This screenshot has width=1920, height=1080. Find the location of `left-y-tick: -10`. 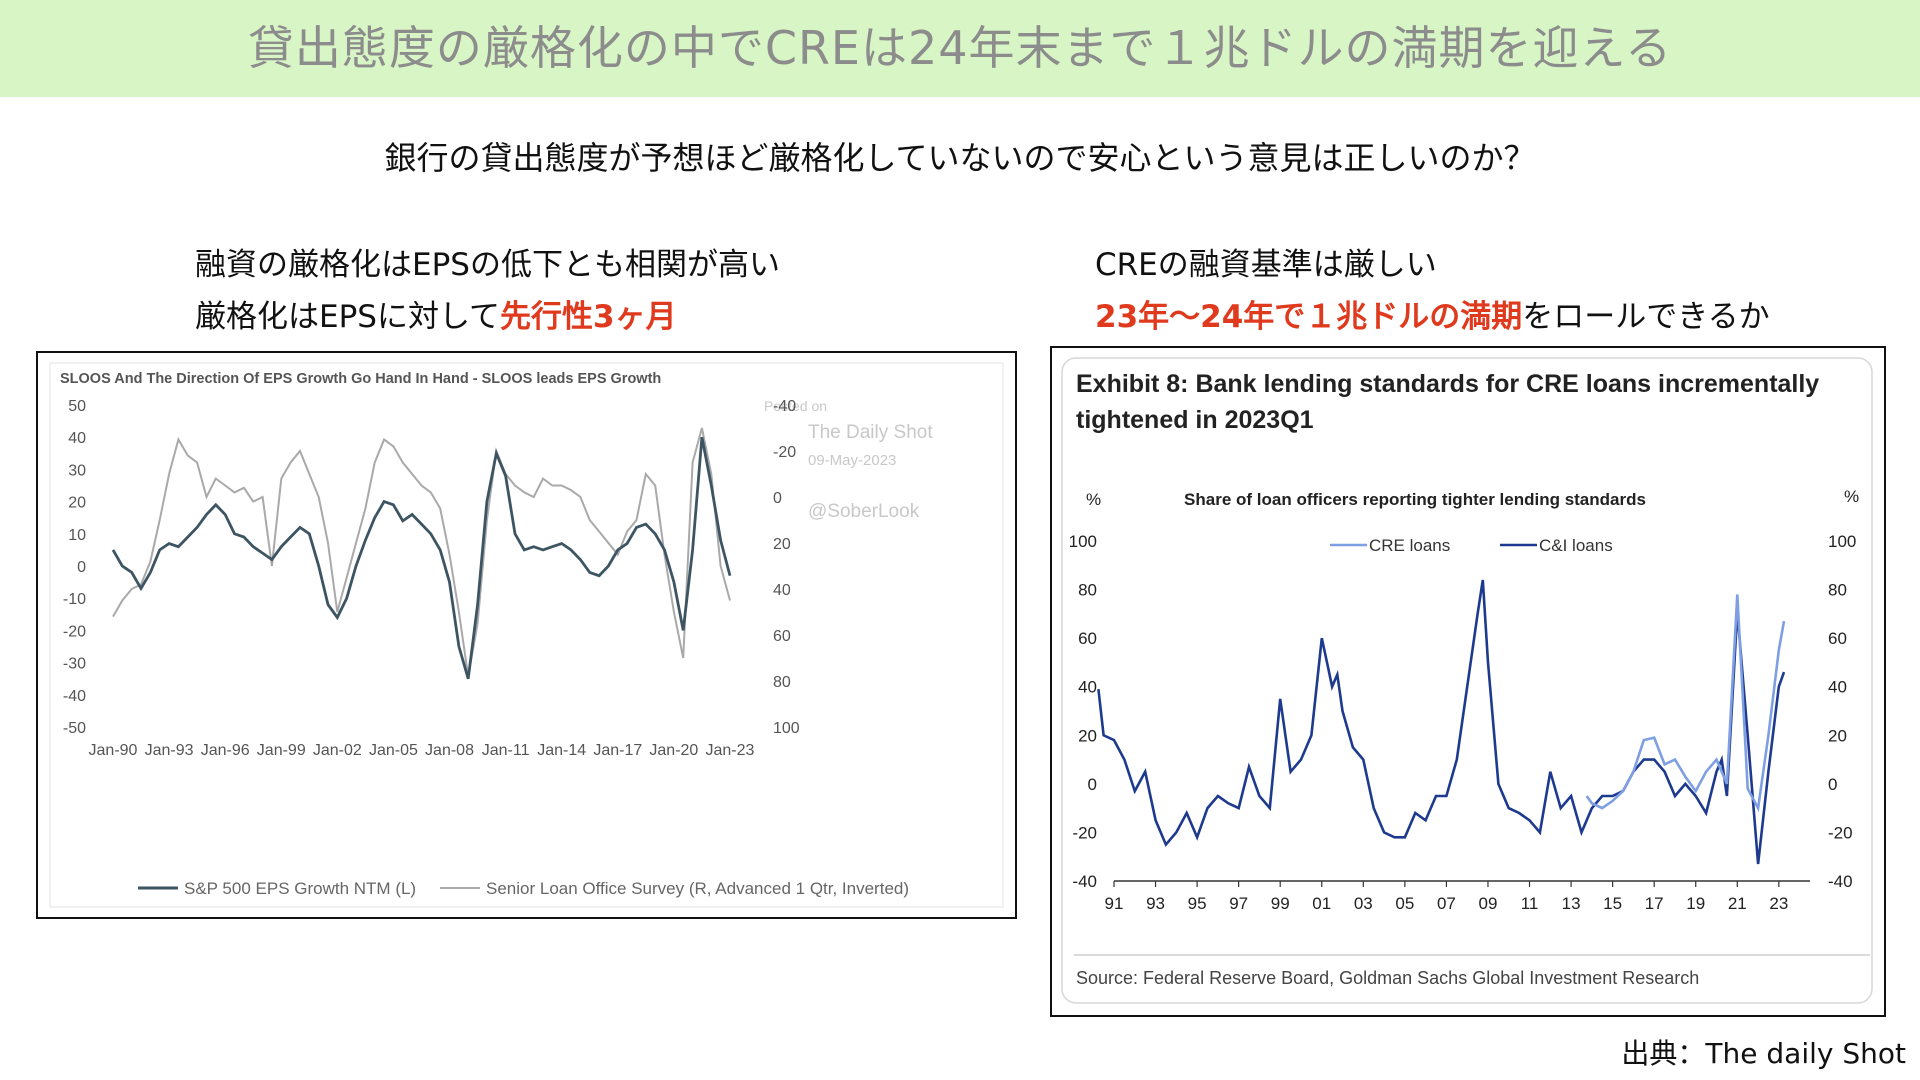

left-y-tick: -10 is located at coordinates (74, 599).